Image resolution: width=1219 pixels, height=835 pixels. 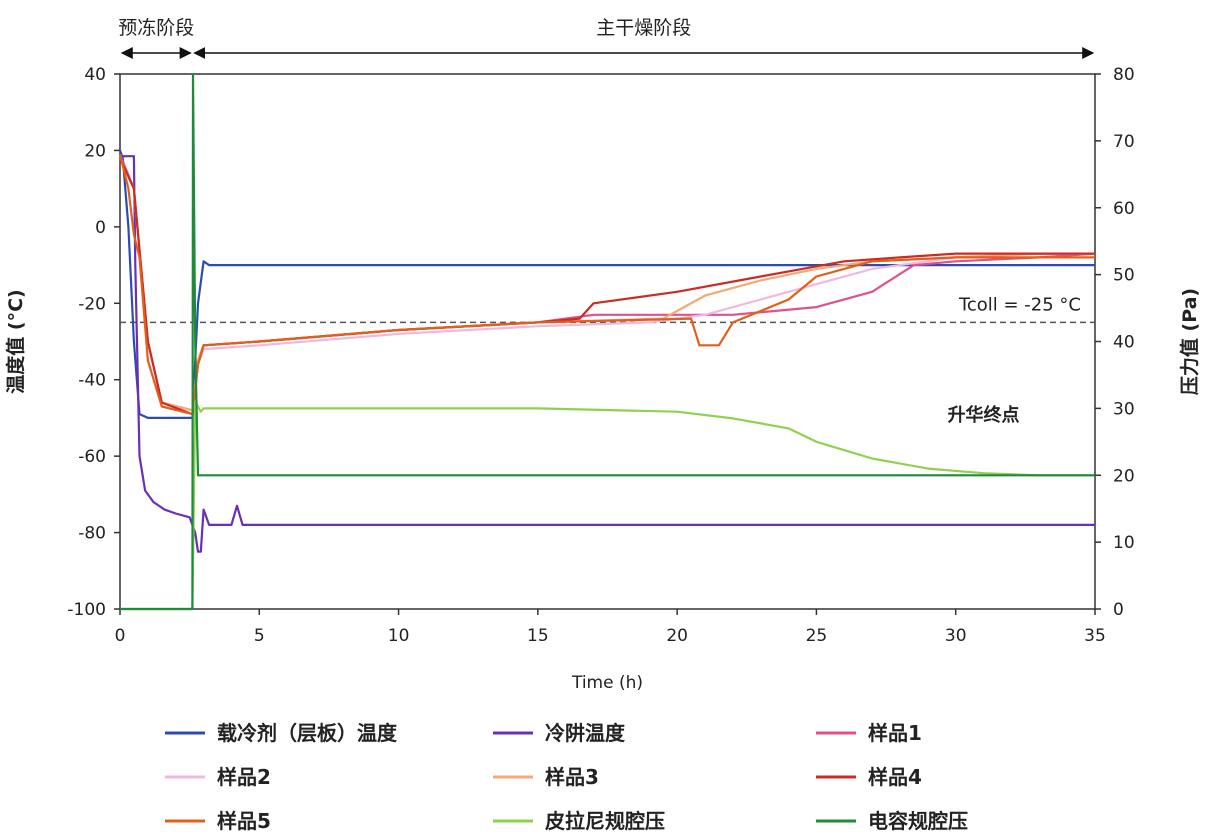 I want to click on y-right-tick-label: 10, so click(x=1124, y=543).